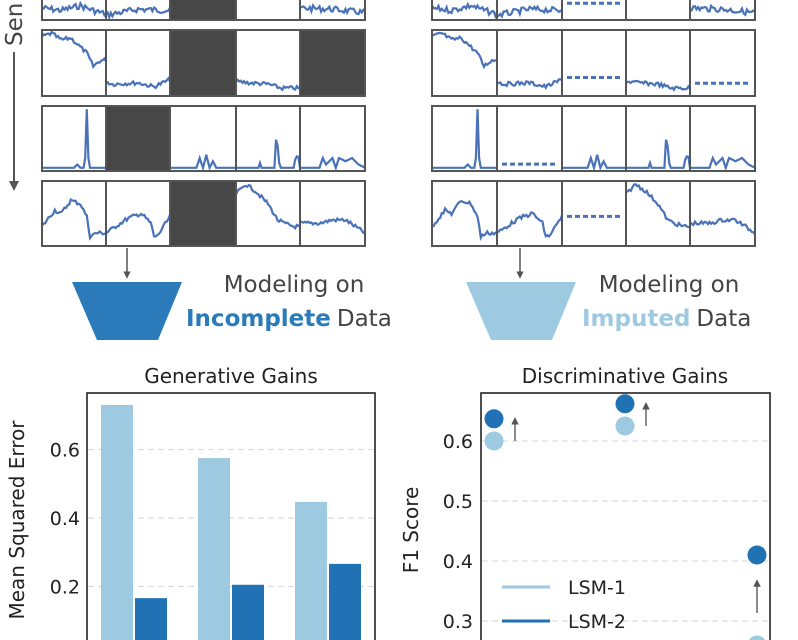  I want to click on bar-ytick-label: 0.6, so click(65, 451).